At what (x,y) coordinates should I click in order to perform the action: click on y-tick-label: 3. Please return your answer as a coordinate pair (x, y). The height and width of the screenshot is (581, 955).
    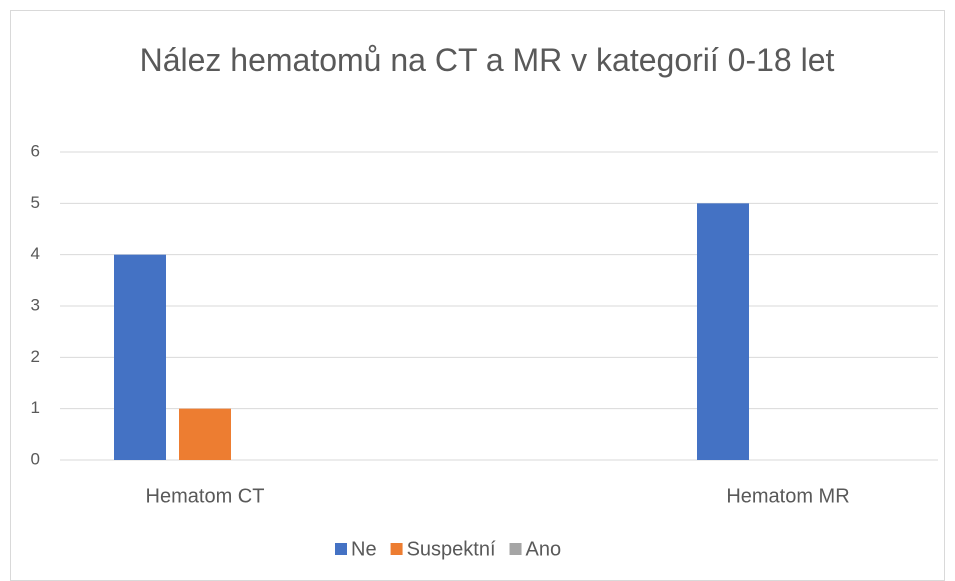
    Looking at the image, I should click on (35, 304).